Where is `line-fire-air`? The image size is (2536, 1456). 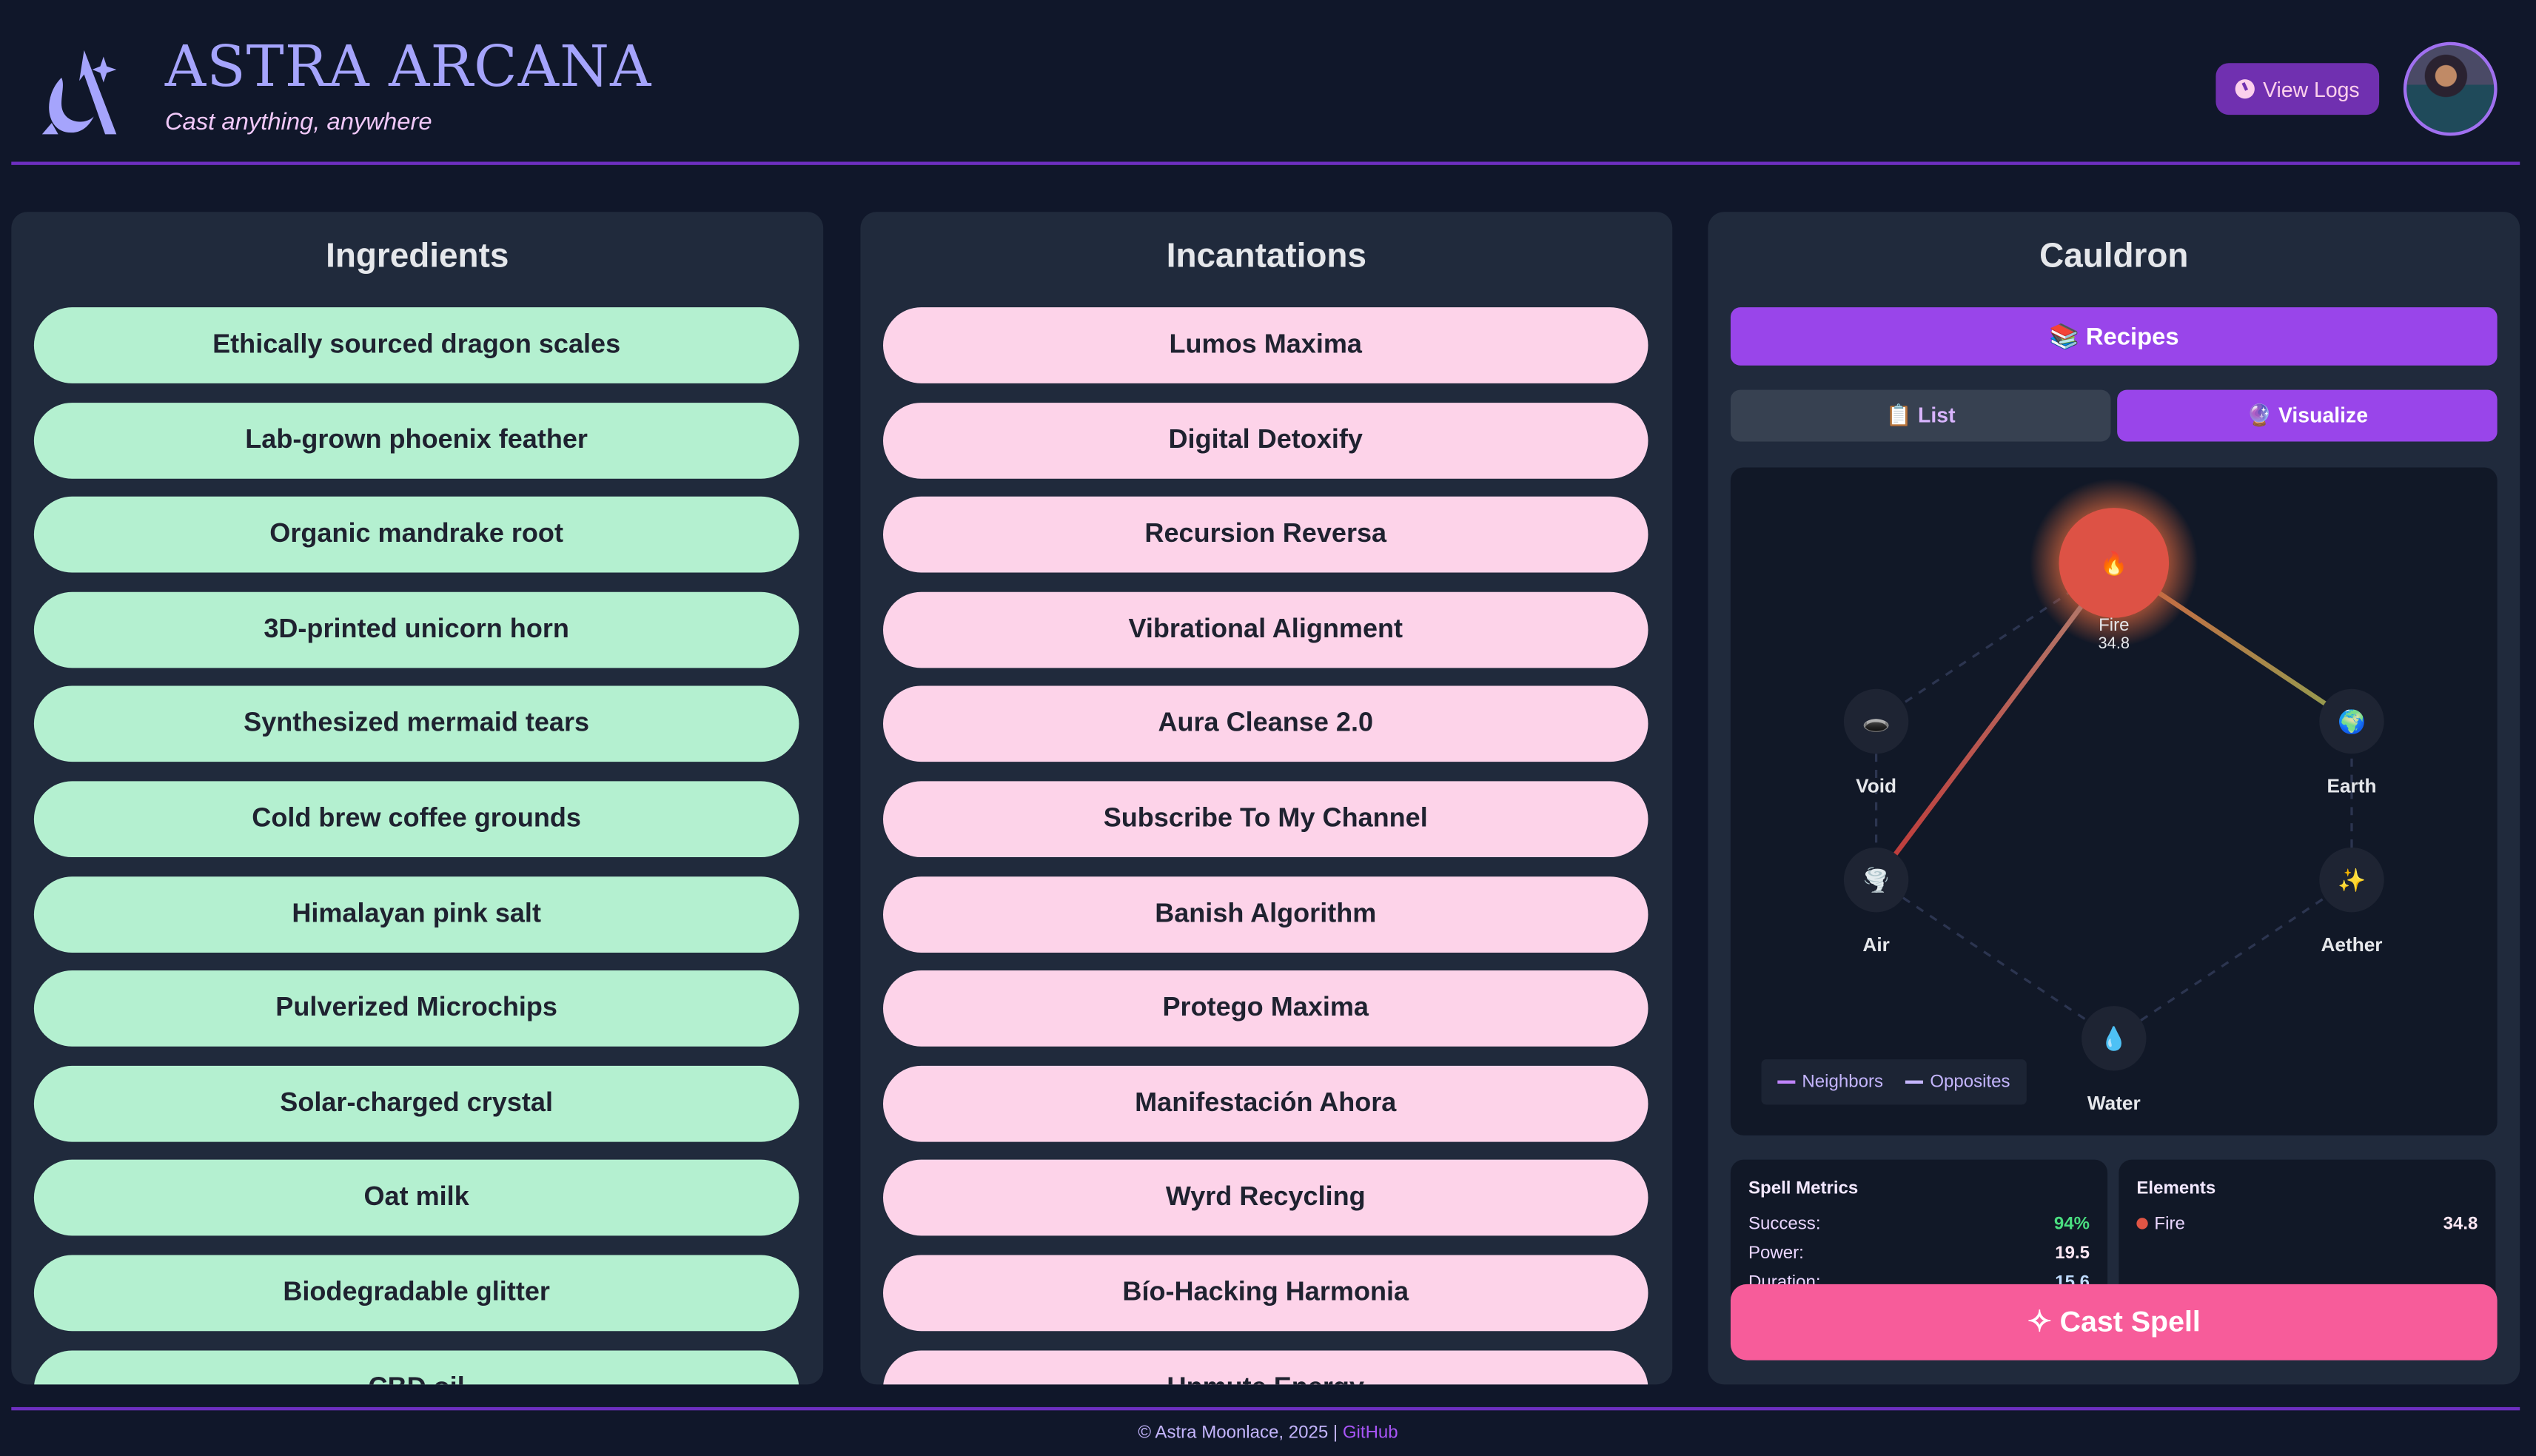 line-fire-air is located at coordinates (1995, 721).